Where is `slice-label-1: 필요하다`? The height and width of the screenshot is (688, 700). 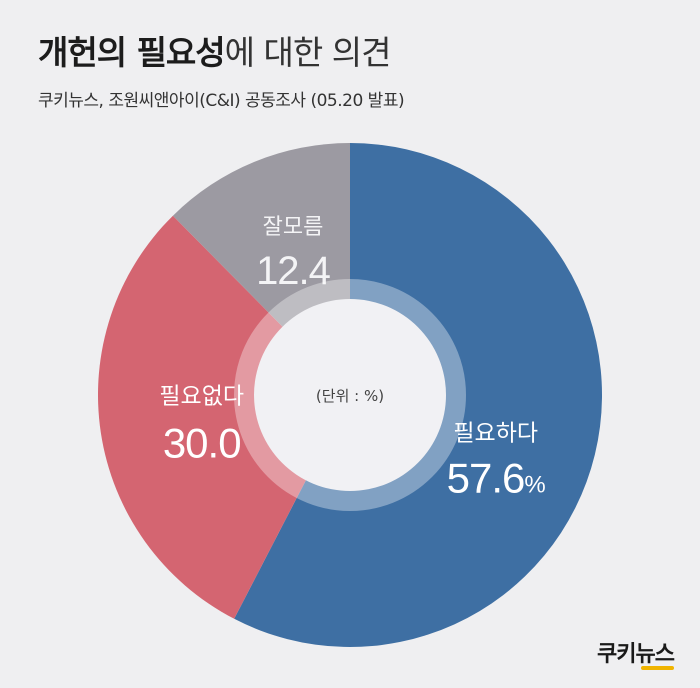
slice-label-1: 필요하다 is located at coordinates (495, 434).